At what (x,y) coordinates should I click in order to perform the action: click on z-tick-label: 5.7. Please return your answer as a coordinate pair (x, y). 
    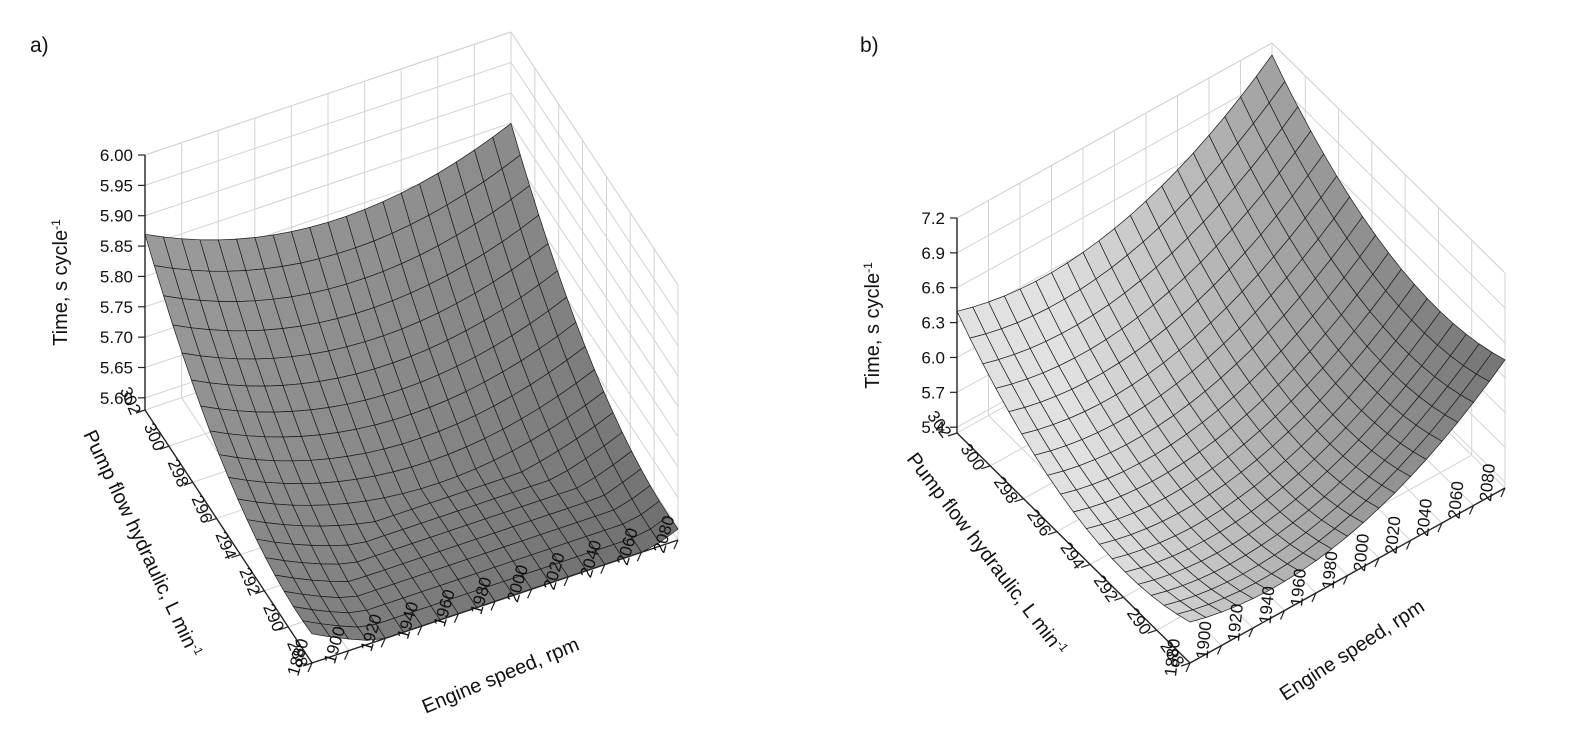
    Looking at the image, I should click on (933, 392).